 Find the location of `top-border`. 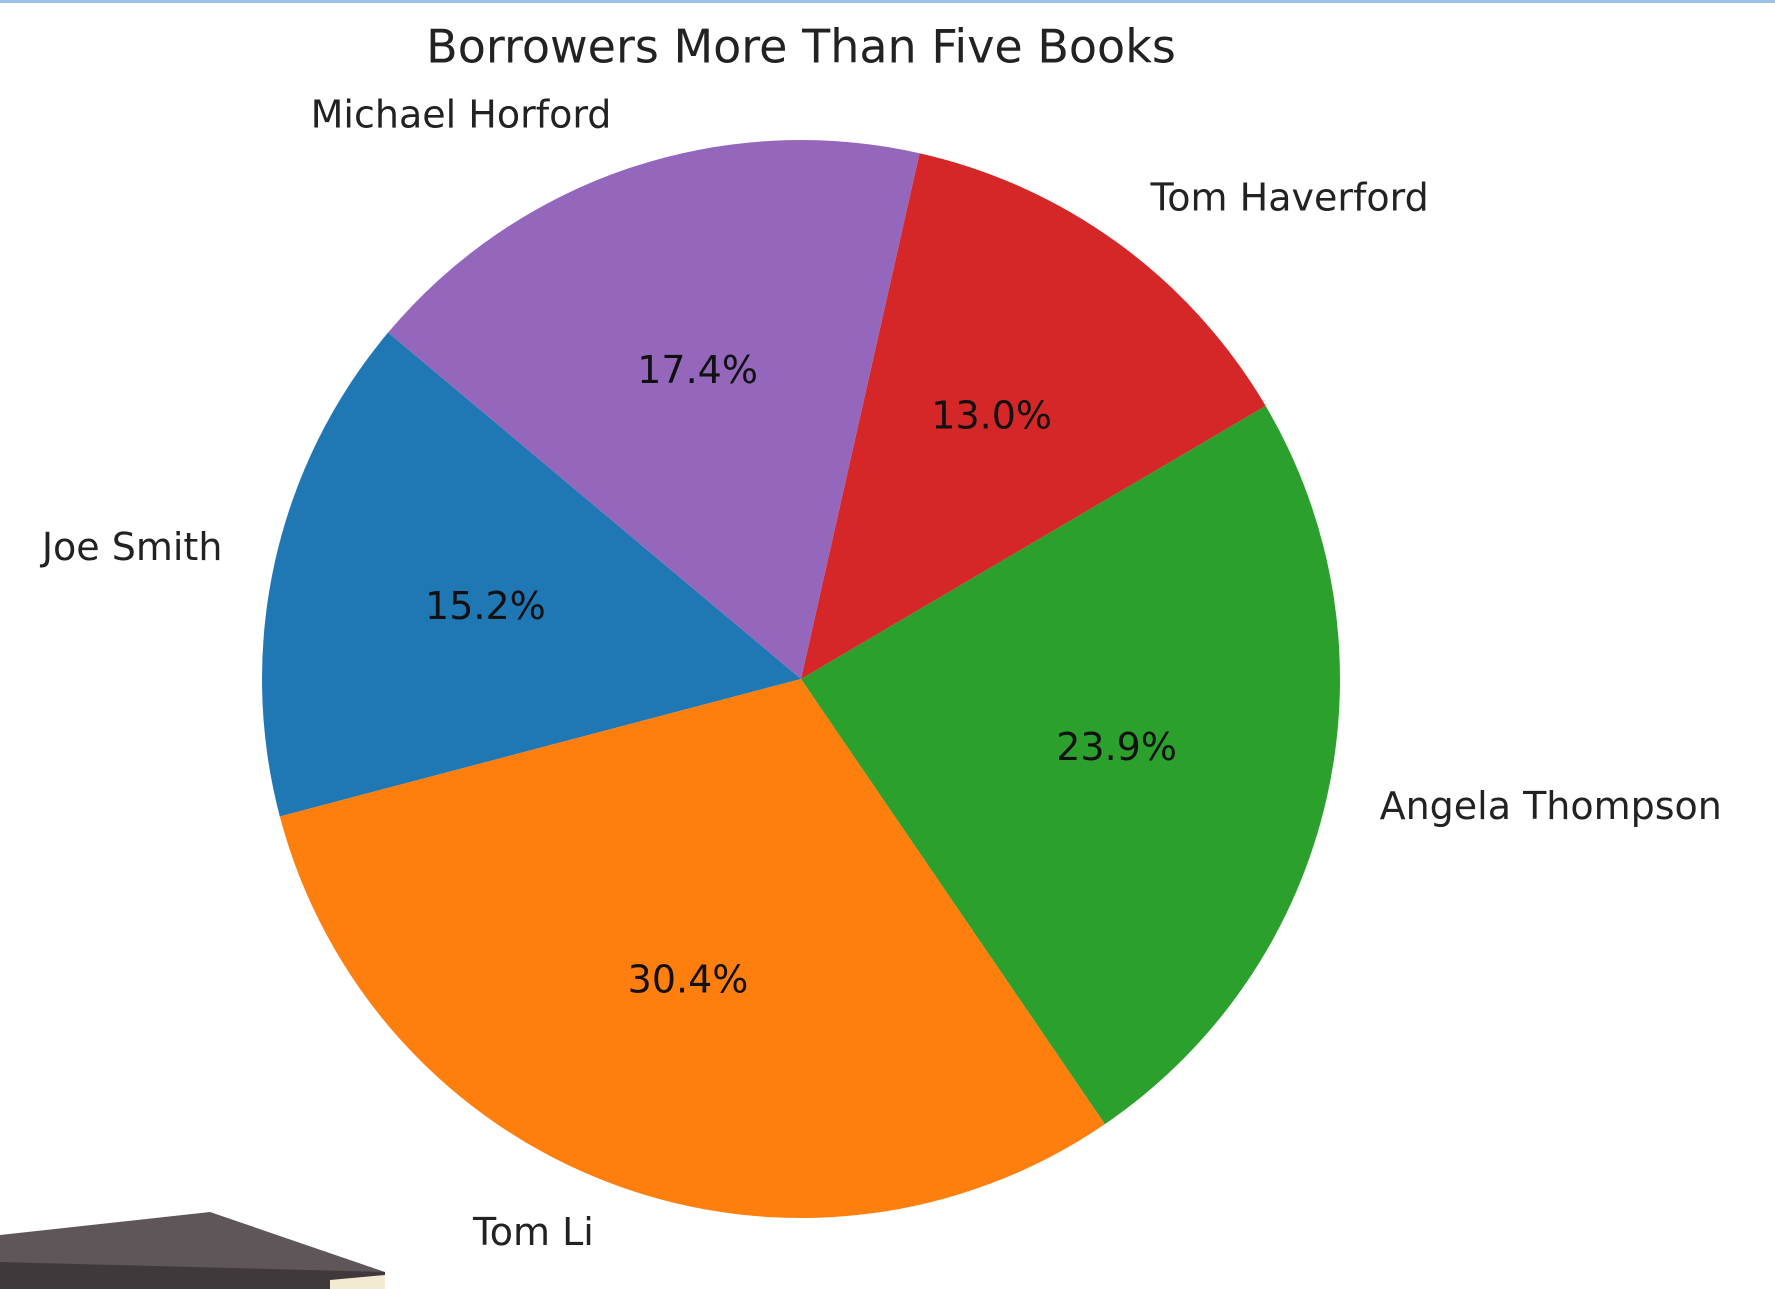

top-border is located at coordinates (887, 1).